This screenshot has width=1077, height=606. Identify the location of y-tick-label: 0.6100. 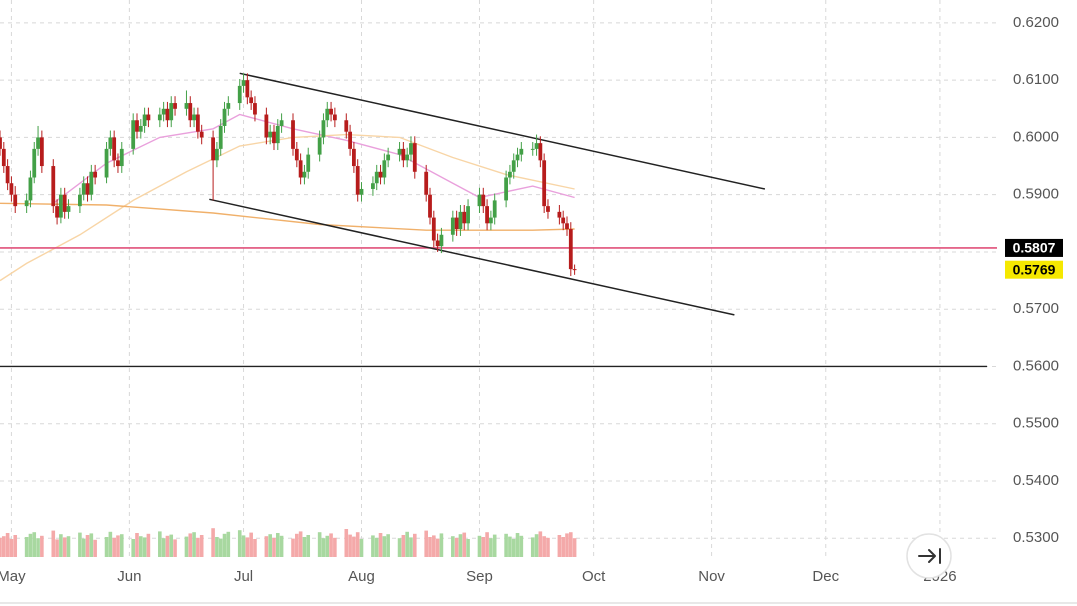
(1036, 79).